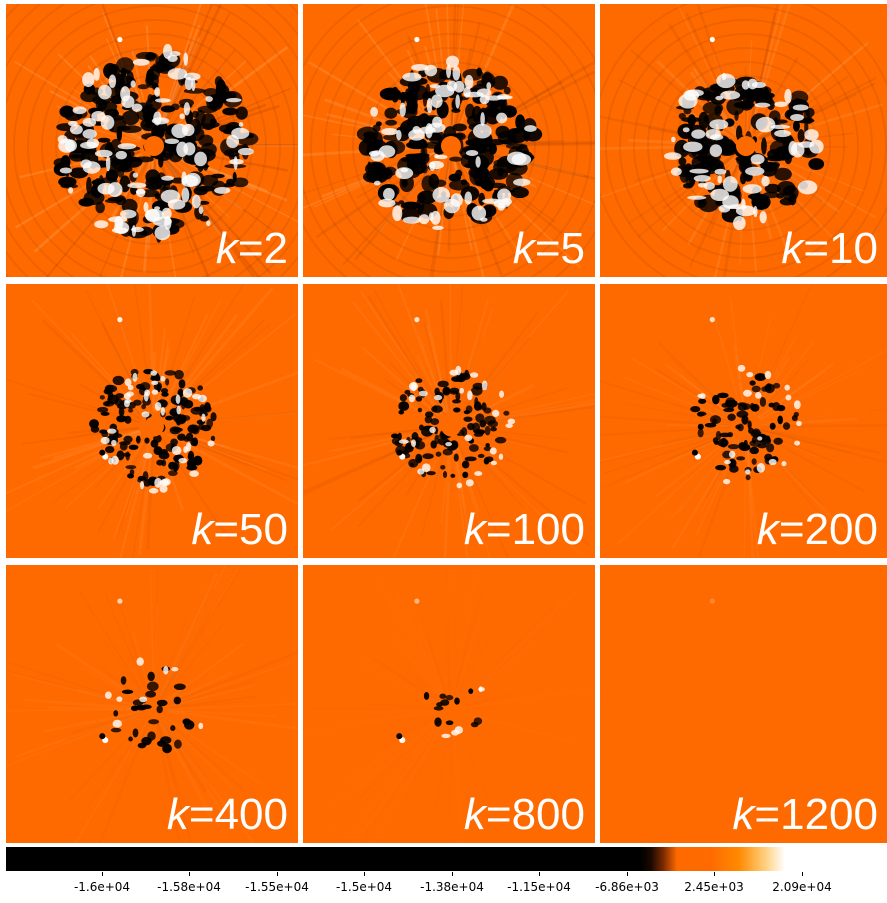  What do you see at coordinates (712, 601) in the screenshot?
I see `panel-k1200-image` at bounding box center [712, 601].